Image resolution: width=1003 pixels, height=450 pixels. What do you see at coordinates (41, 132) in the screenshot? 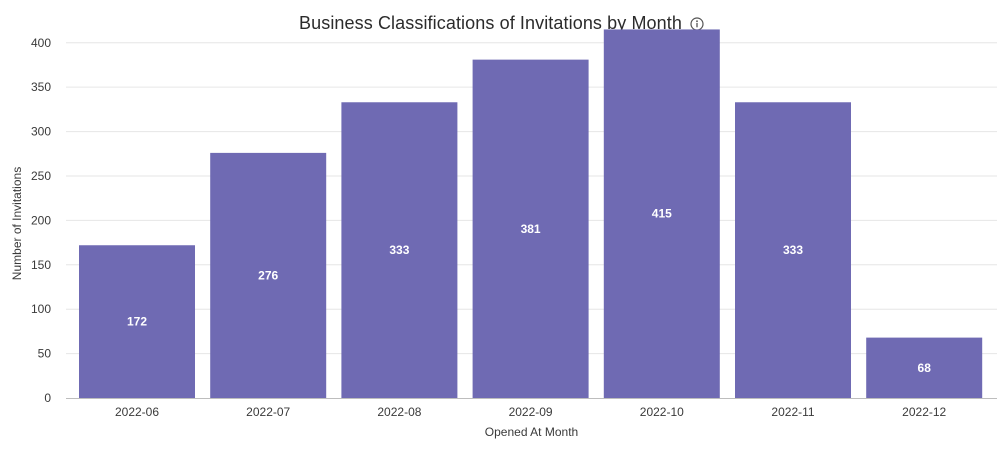
I see `y-tick-label: 300` at bounding box center [41, 132].